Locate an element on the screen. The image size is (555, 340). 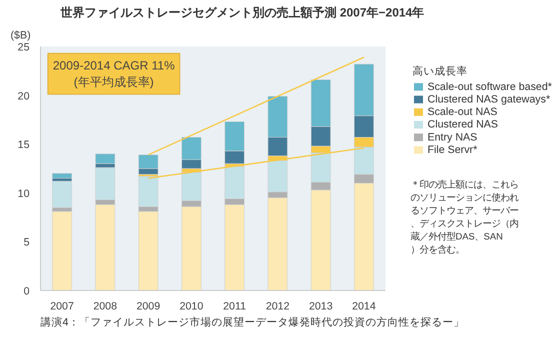
chart-title: 世界ファイルストレージセグメント別の売上額予測 2007年−2014年 is located at coordinates (242, 13).